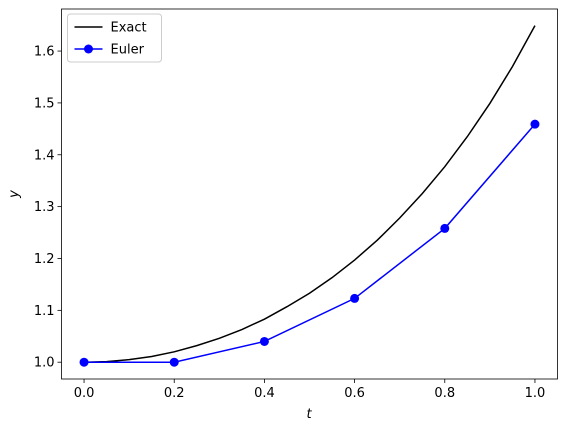 The height and width of the screenshot is (432, 567). I want to click on y-tick-label: 1.1, so click(44, 311).